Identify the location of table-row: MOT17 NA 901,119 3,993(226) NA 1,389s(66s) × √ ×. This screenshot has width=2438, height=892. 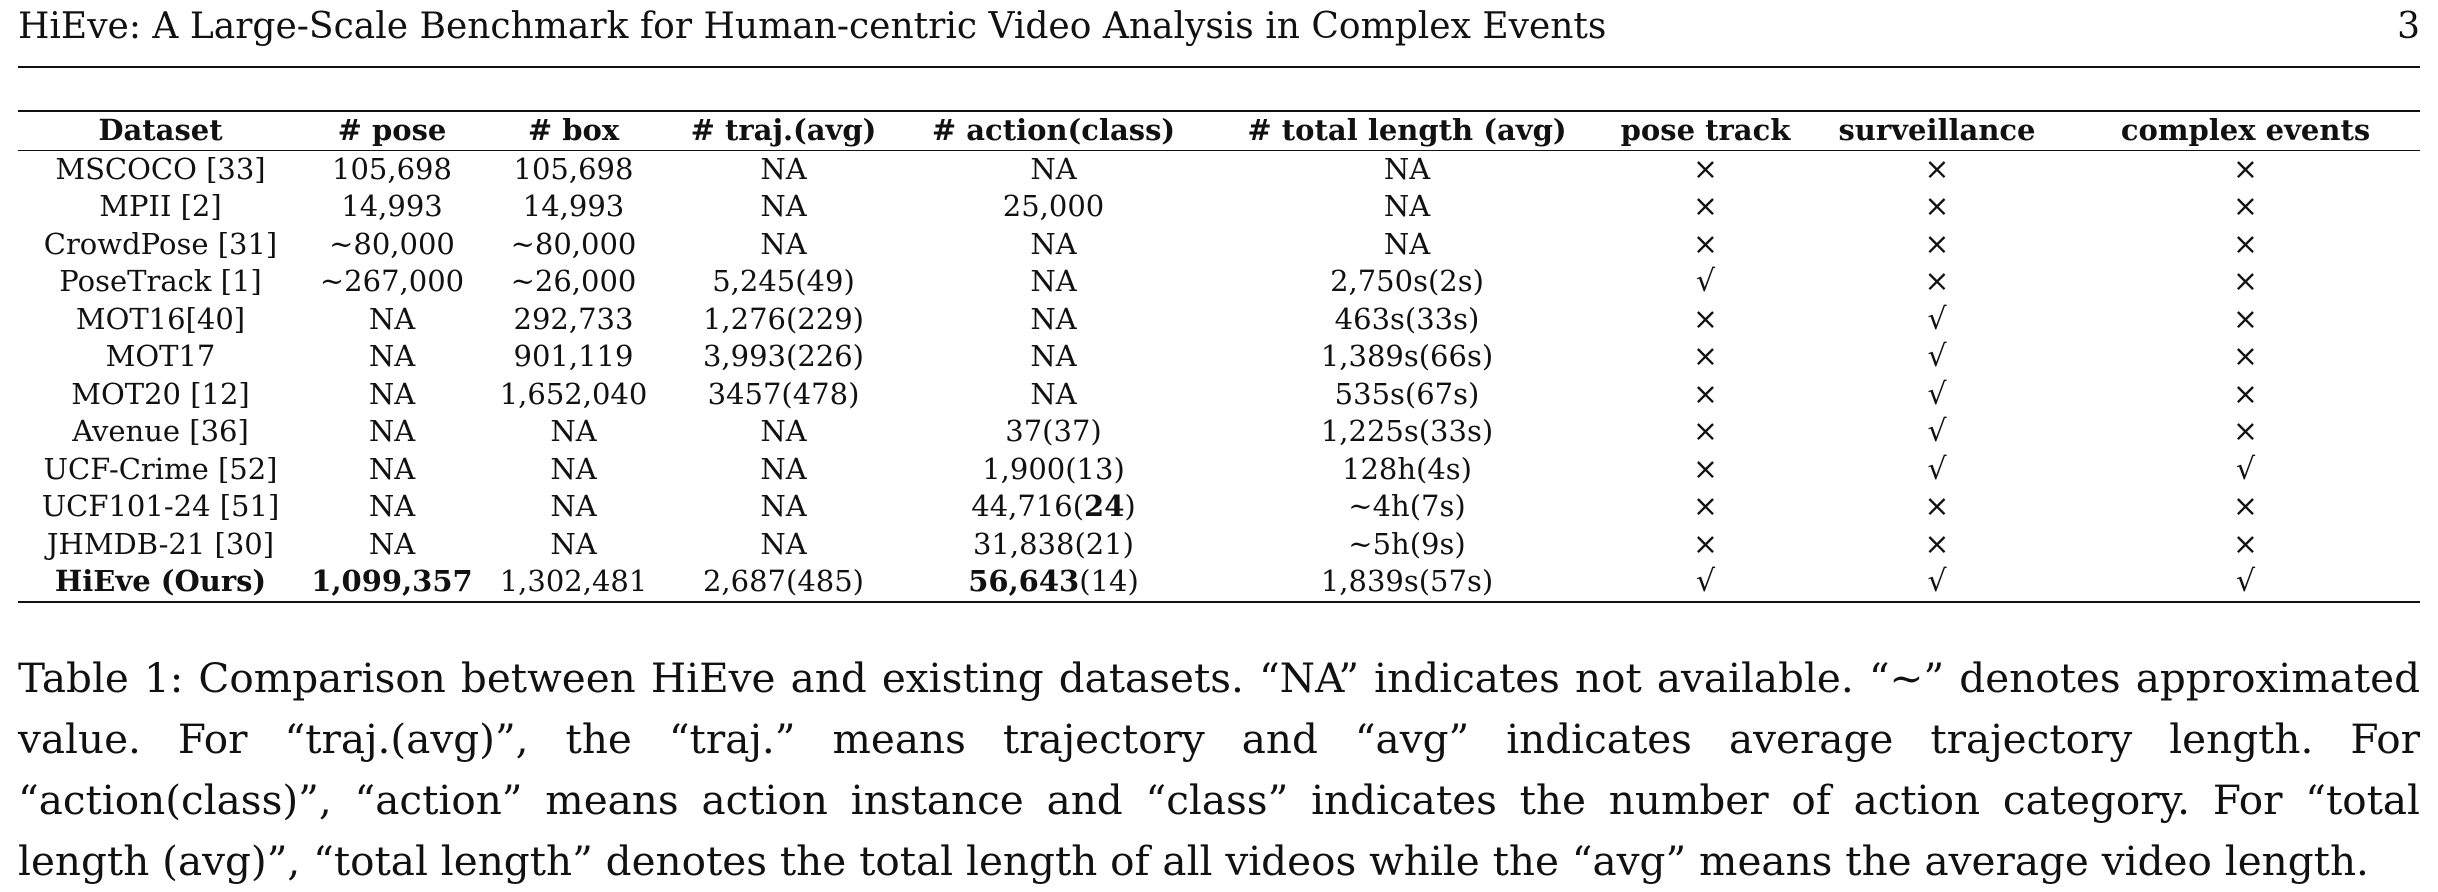
(1219, 357).